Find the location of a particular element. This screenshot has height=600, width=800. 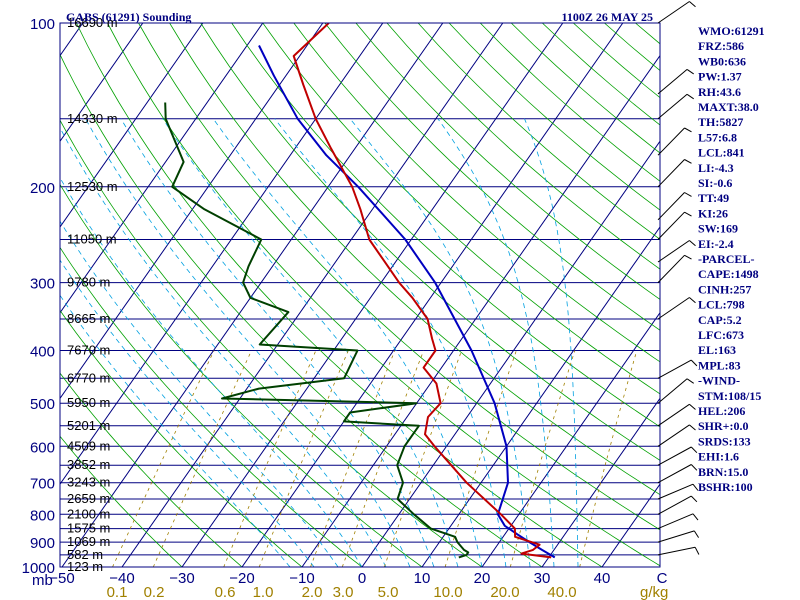

index-line: WMO:61291 is located at coordinates (731, 31).